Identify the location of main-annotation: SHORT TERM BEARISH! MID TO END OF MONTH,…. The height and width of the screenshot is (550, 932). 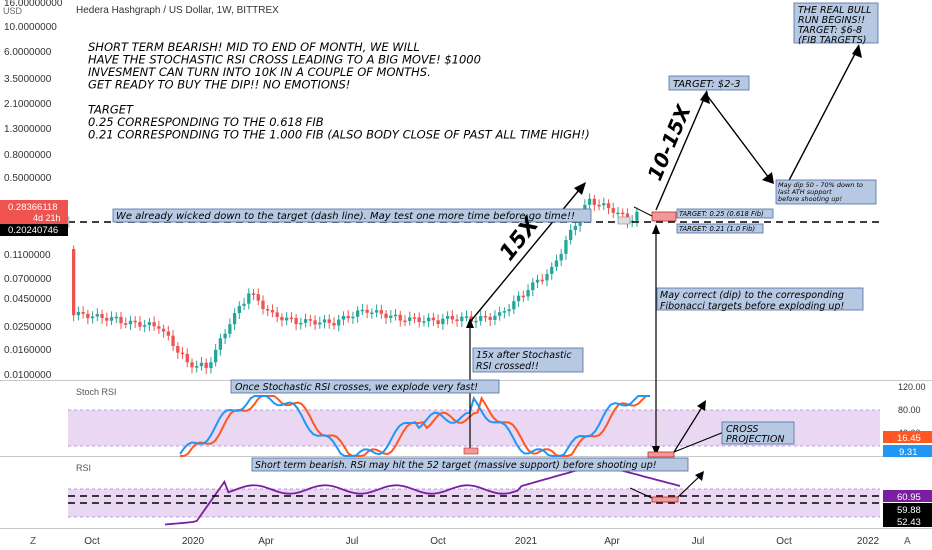
(339, 91).